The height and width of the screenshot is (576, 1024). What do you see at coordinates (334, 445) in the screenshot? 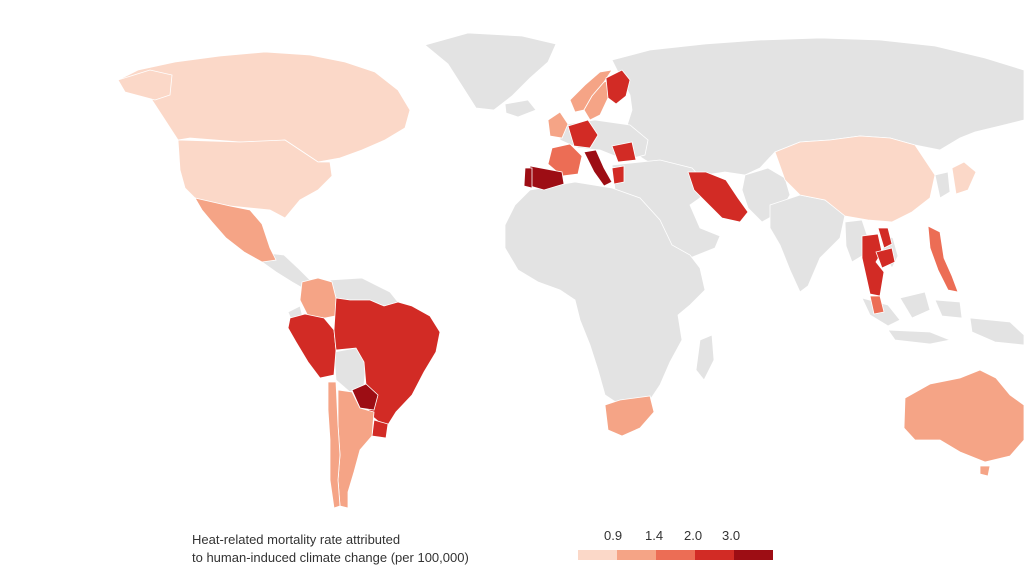
I see `region-chile` at bounding box center [334, 445].